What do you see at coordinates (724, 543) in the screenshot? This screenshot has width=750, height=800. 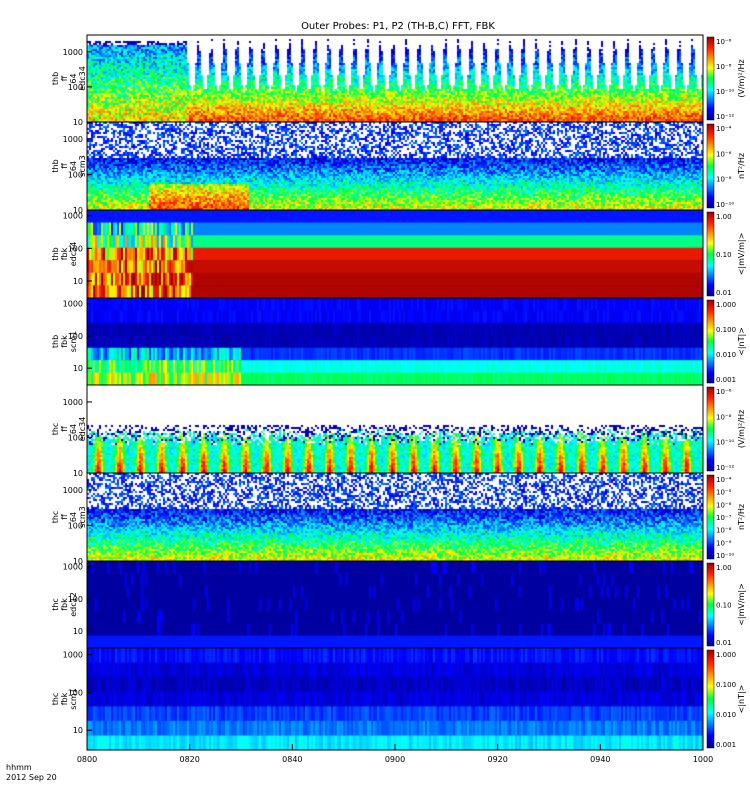 I see `colorbar-tick-label: 10⁻⁹` at bounding box center [724, 543].